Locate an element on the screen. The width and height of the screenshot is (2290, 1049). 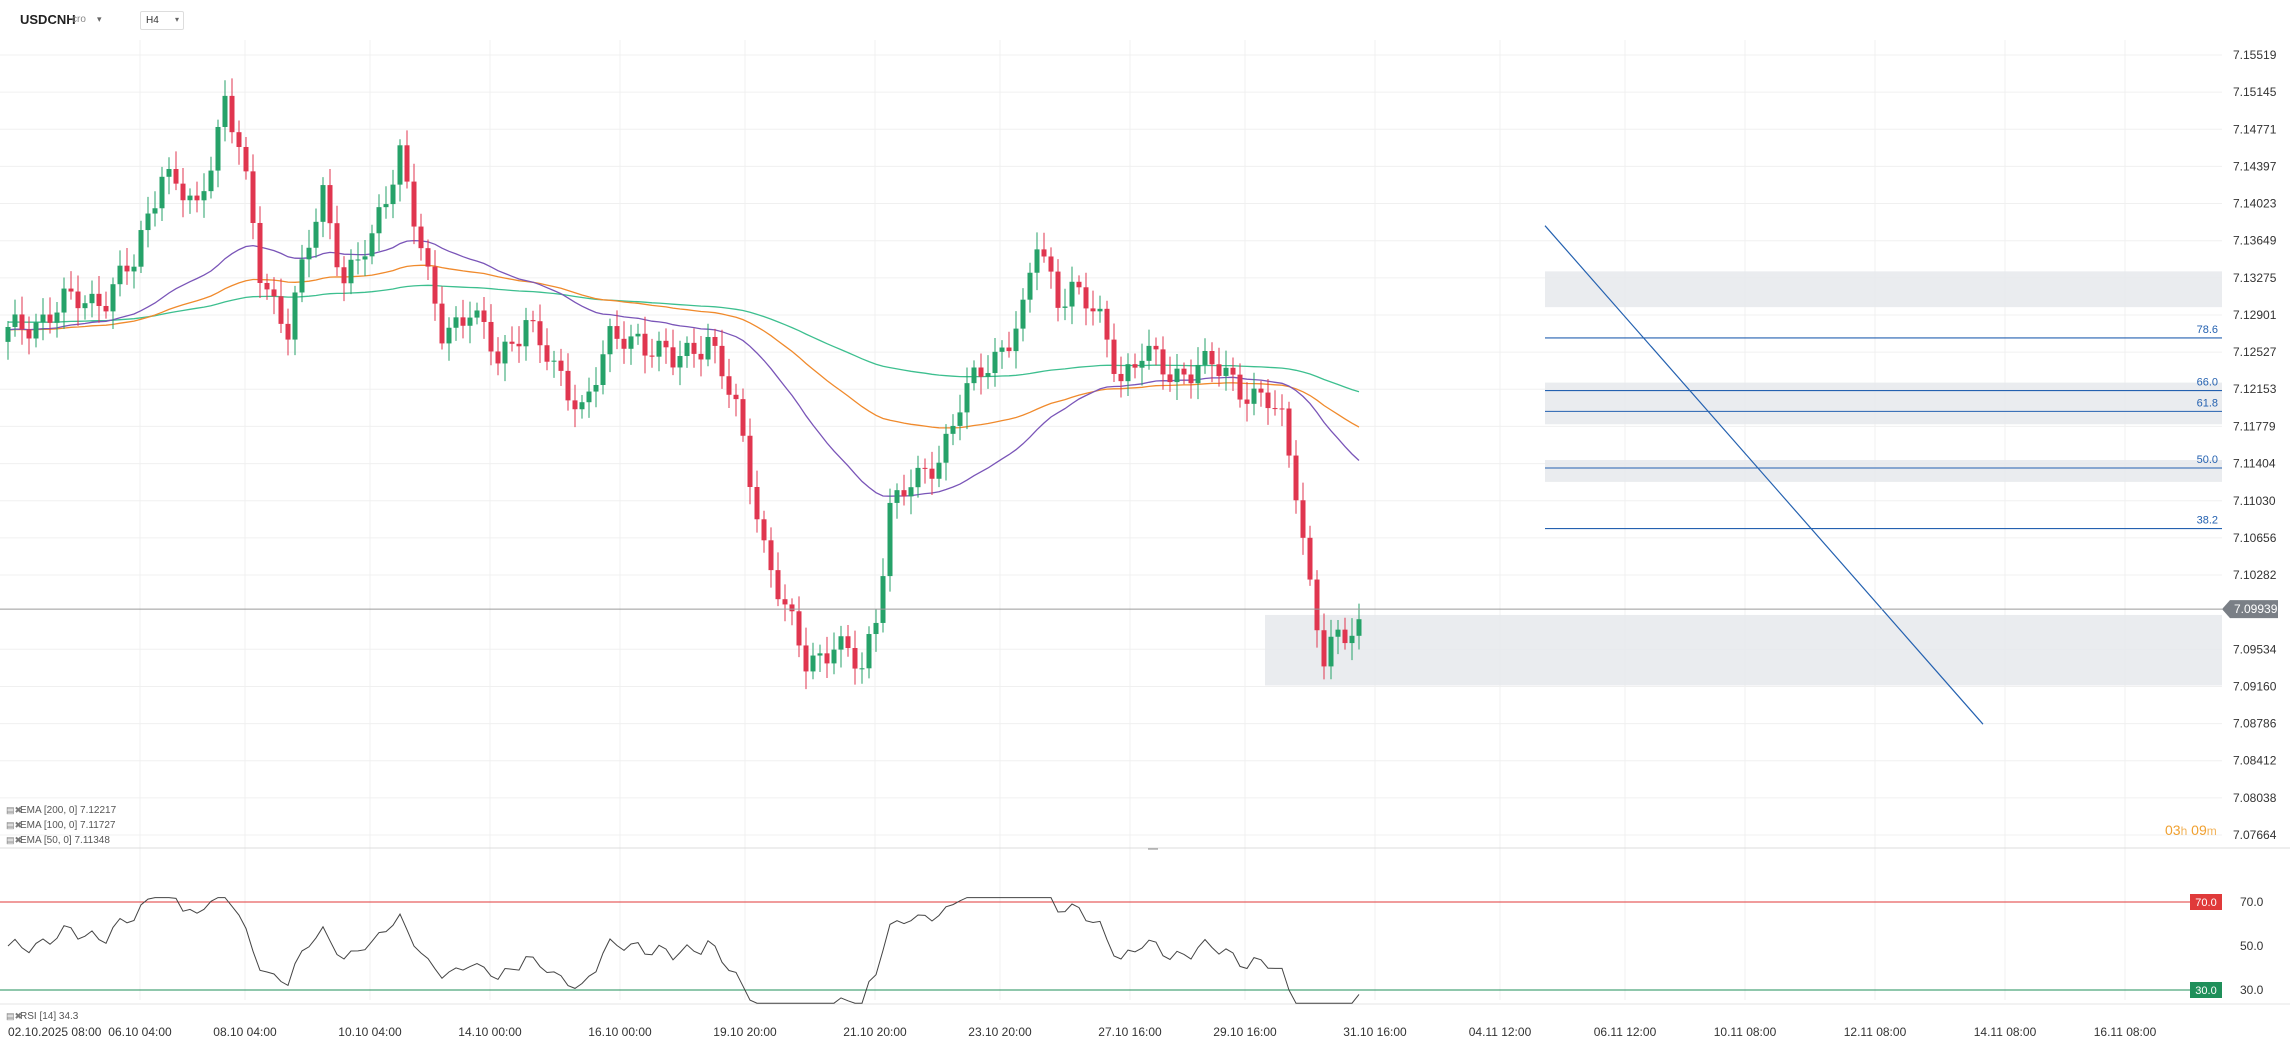
price-tick-label: 7.13275 is located at coordinates (2255, 278).